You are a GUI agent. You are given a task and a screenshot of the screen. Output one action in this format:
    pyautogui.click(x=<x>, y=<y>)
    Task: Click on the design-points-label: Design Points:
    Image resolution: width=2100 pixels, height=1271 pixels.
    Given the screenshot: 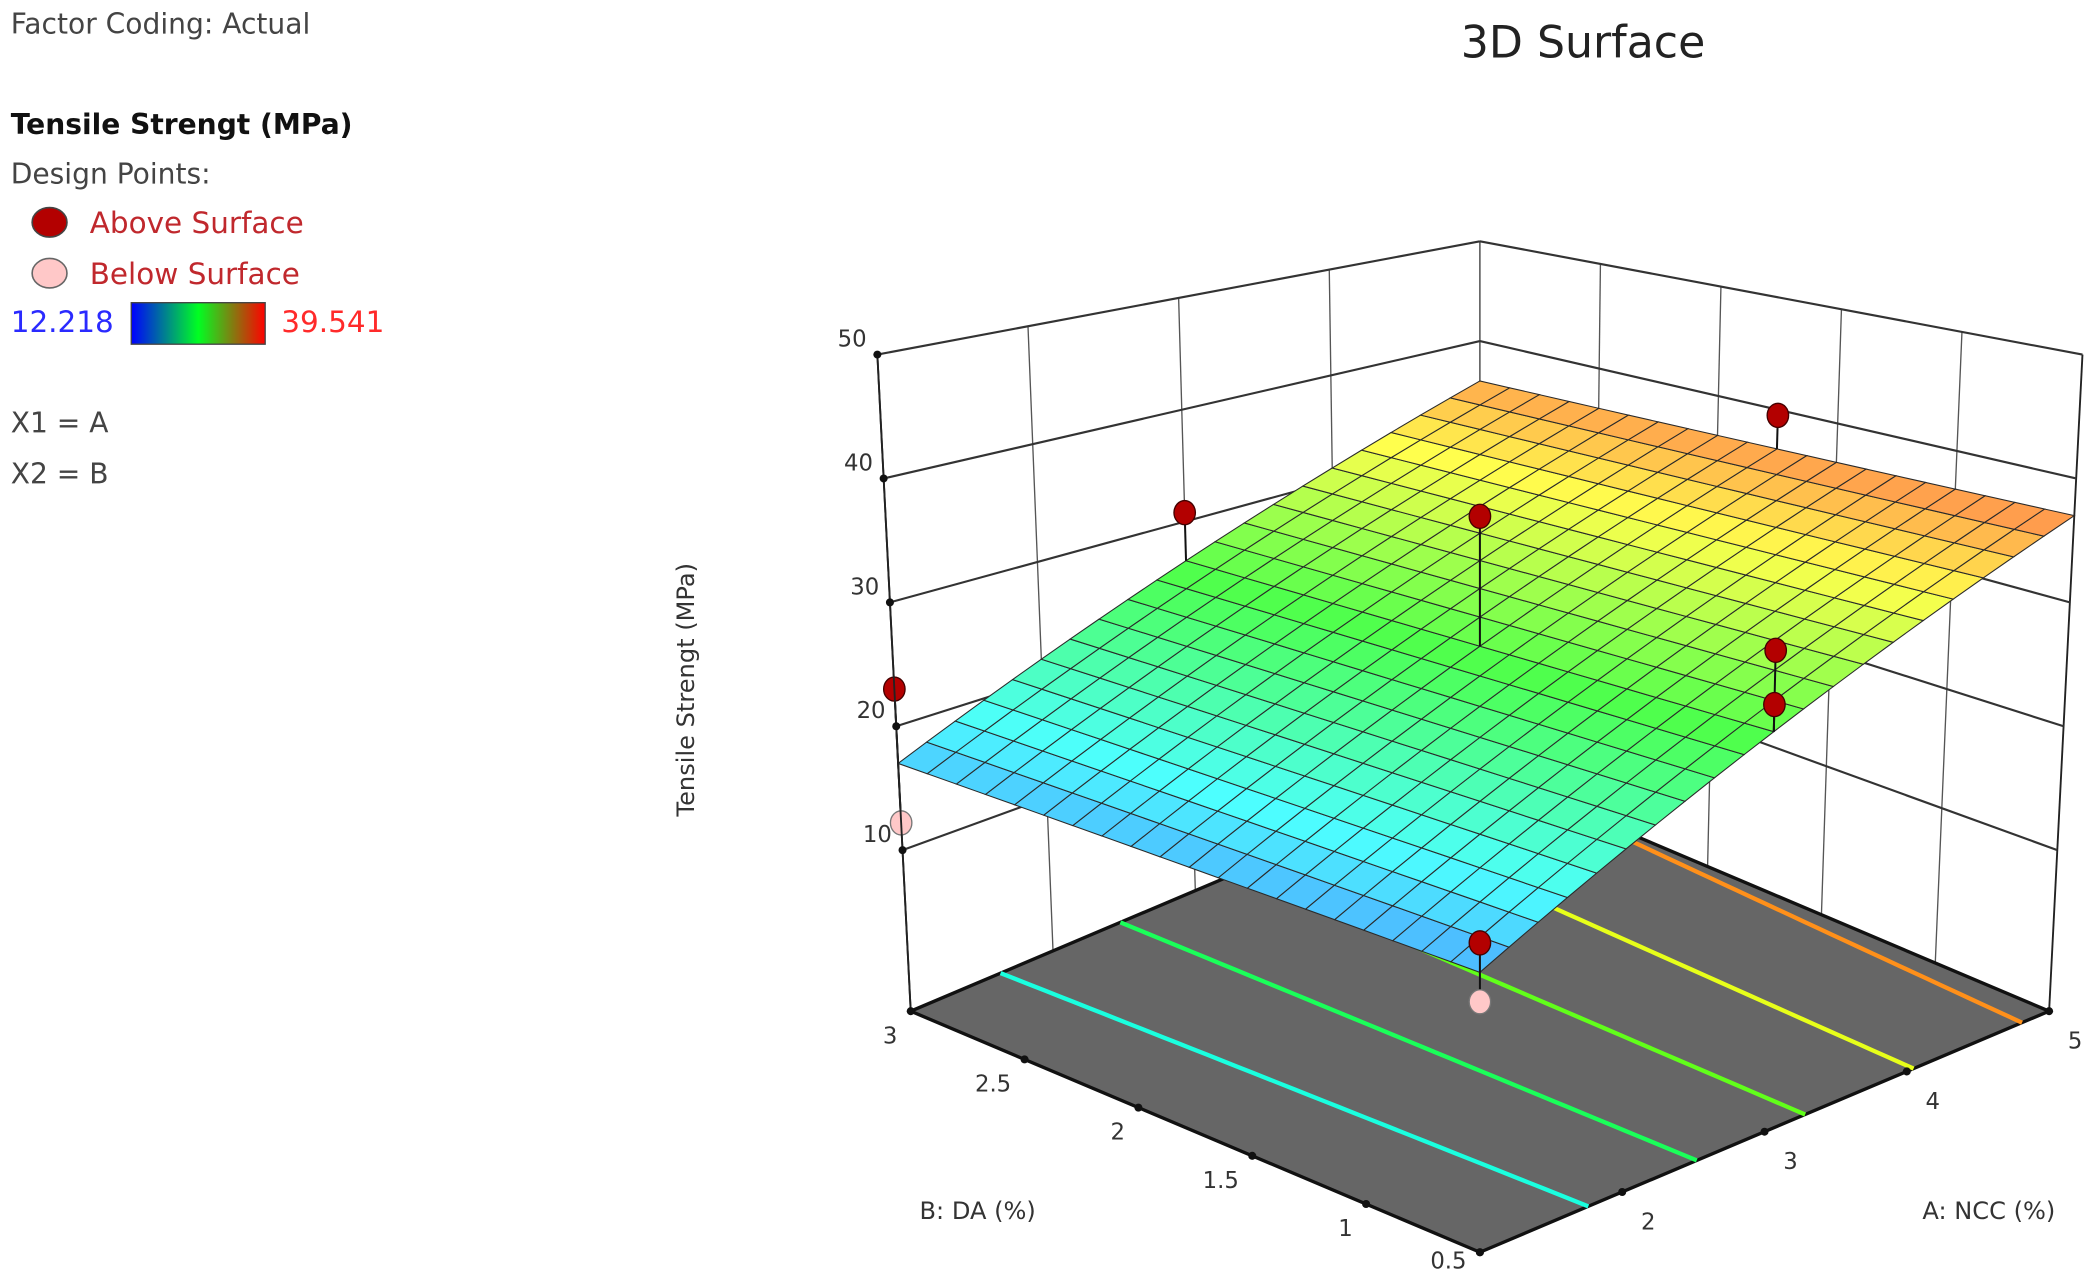 What is the action you would take?
    pyautogui.click(x=111, y=173)
    